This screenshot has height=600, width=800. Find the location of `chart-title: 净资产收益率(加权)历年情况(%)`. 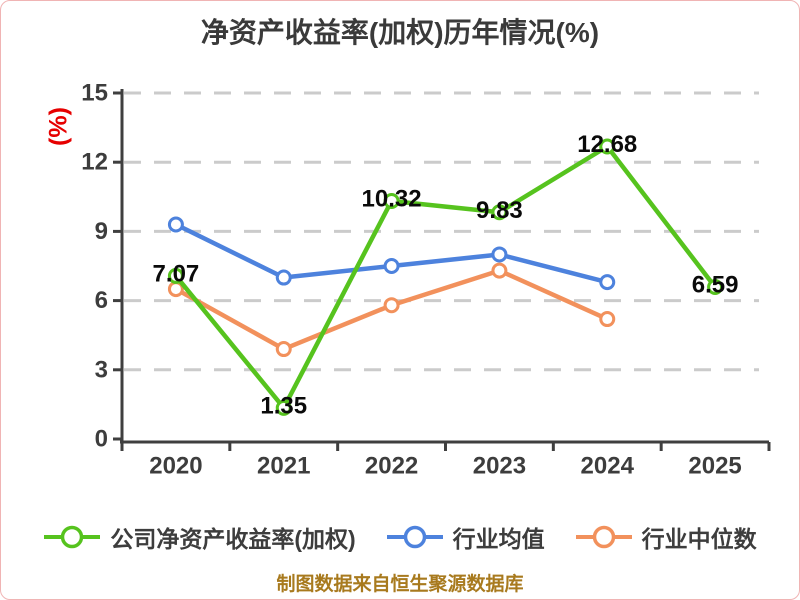

chart-title: 净资产收益率(加权)历年情况(%) is located at coordinates (400, 32).